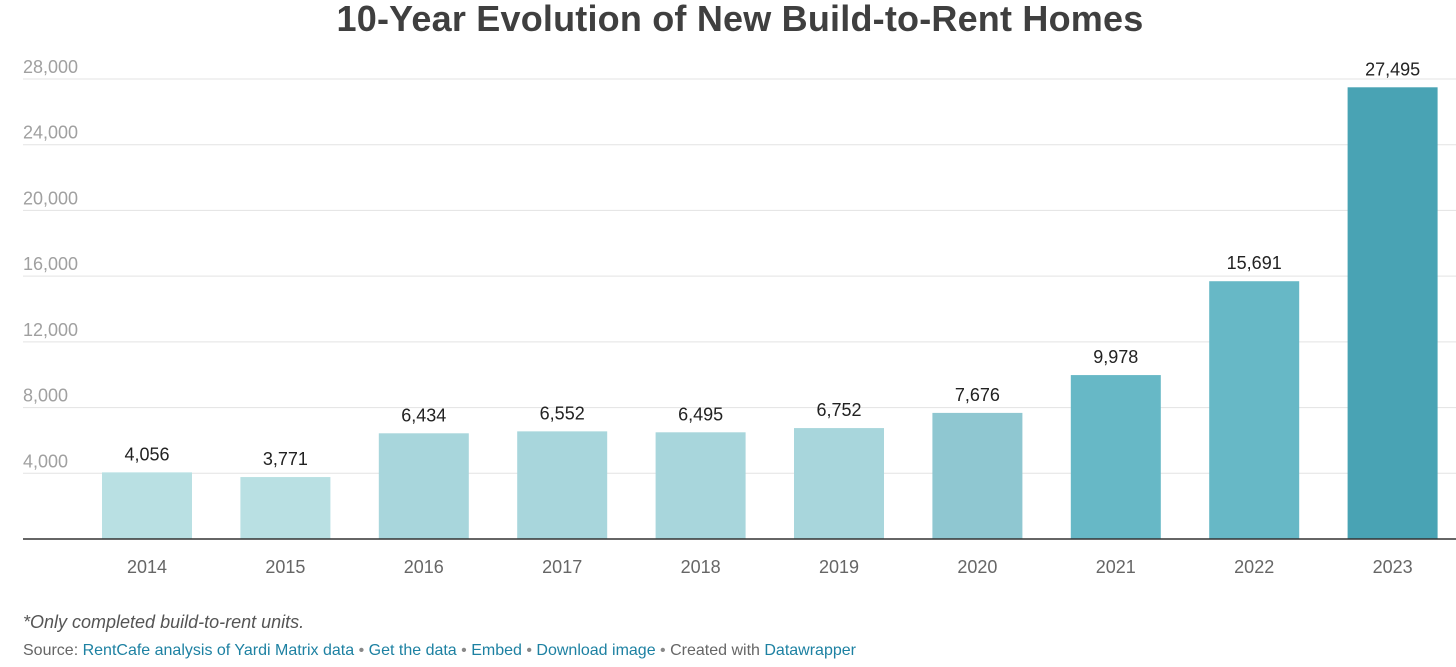 This screenshot has height=667, width=1456. What do you see at coordinates (1115, 357) in the screenshot?
I see `data-label-2021: 9,978` at bounding box center [1115, 357].